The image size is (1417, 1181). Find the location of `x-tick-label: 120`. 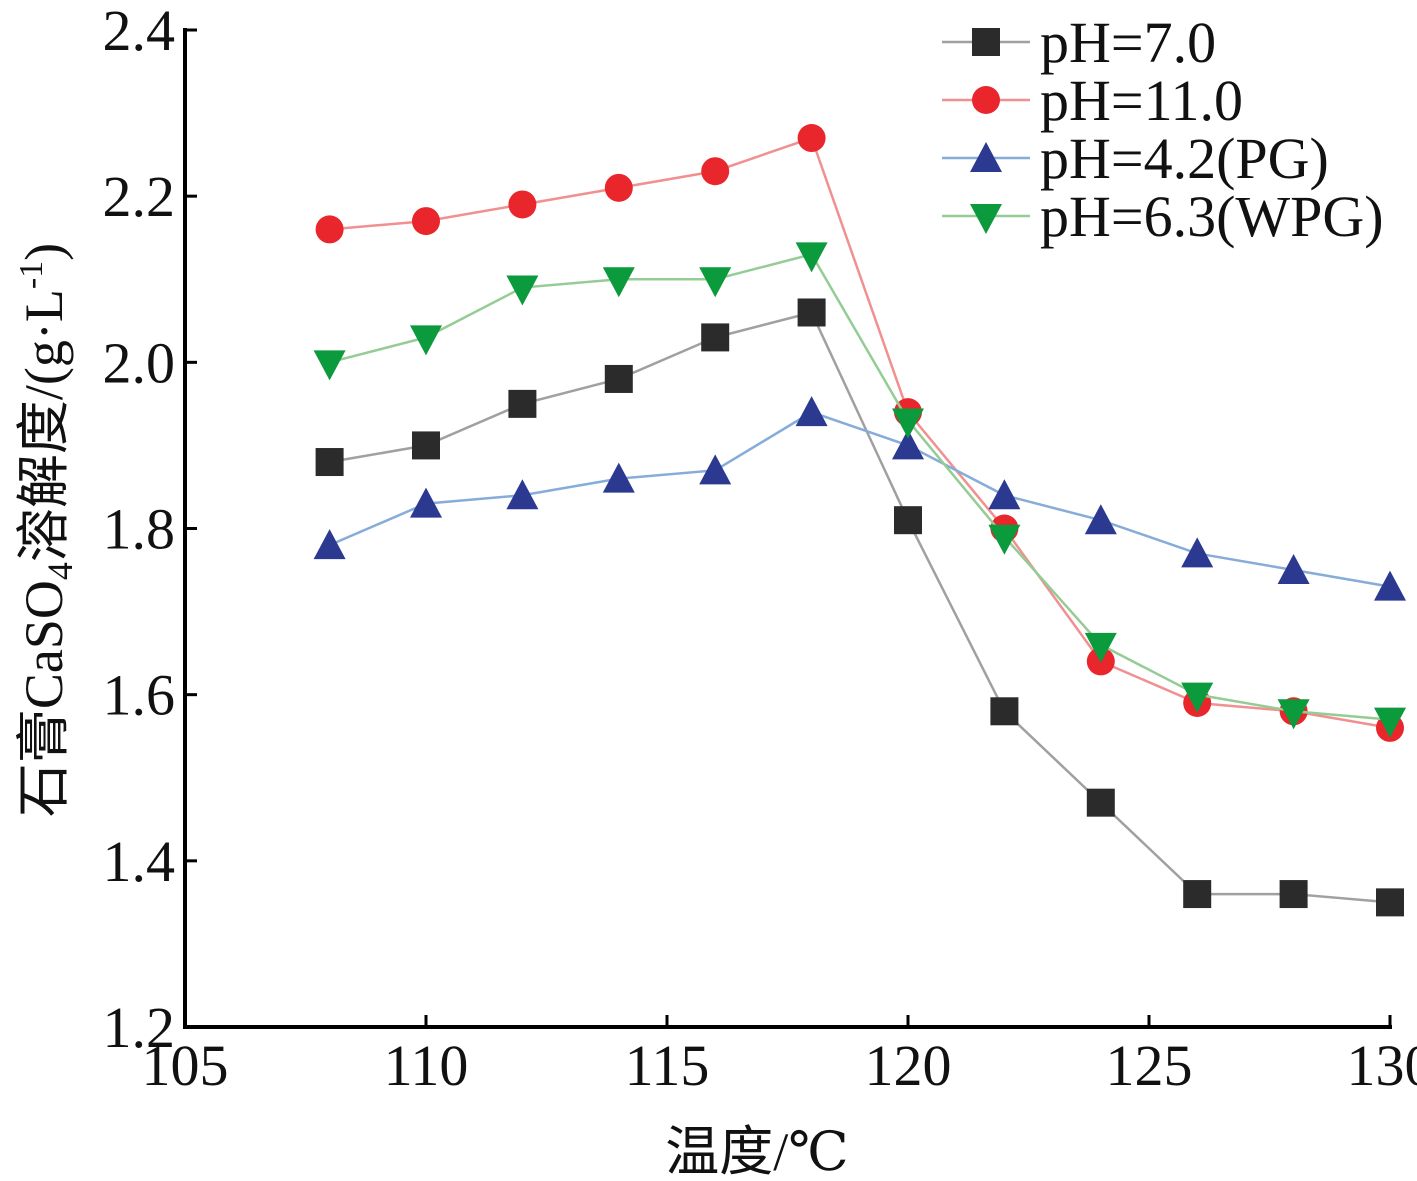

x-tick-label: 120 is located at coordinates (908, 1065).